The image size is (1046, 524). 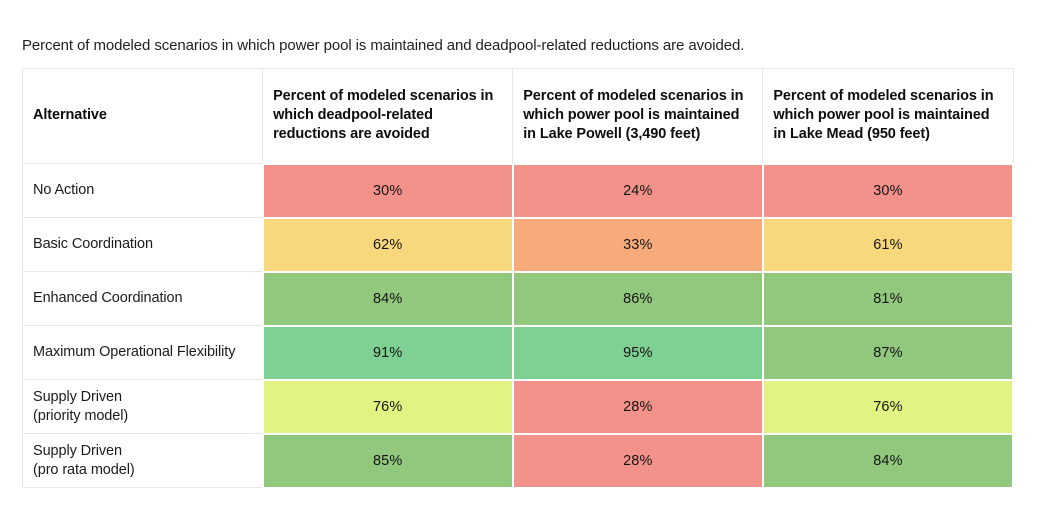 What do you see at coordinates (888, 298) in the screenshot?
I see `value-cell: 81%` at bounding box center [888, 298].